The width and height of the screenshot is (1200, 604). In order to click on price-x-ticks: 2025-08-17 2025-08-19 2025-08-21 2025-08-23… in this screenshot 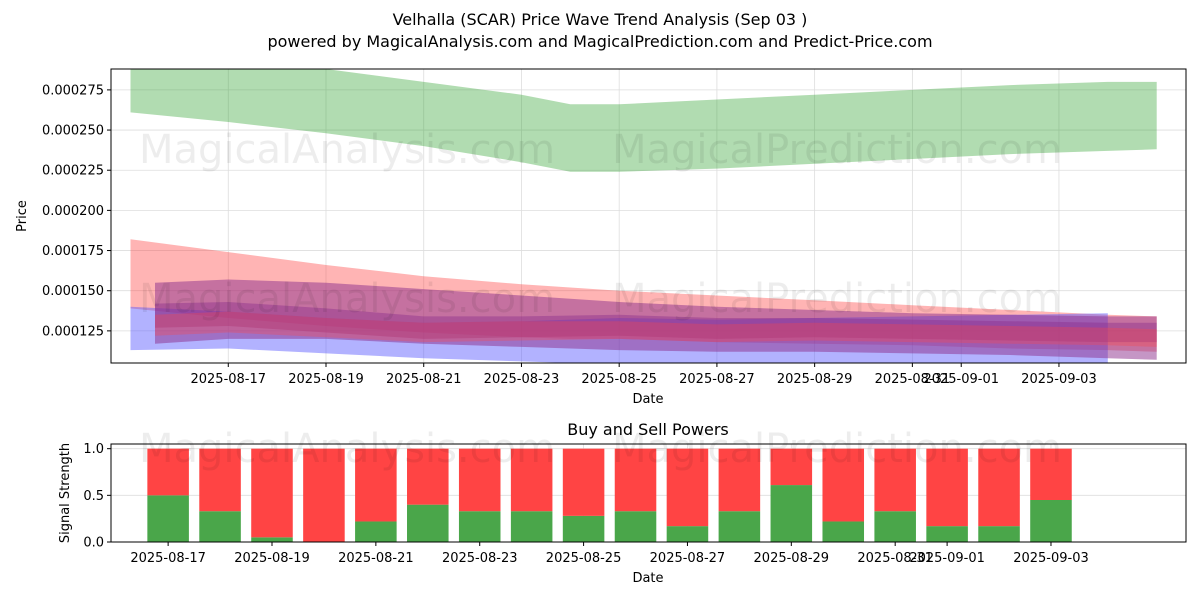, I will do `click(643, 375)`.